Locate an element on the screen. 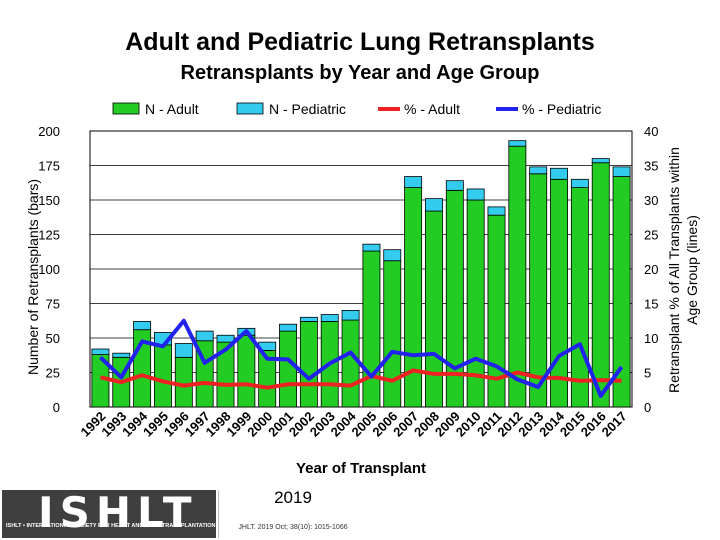  legend-swatch-pediatric is located at coordinates (250, 108).